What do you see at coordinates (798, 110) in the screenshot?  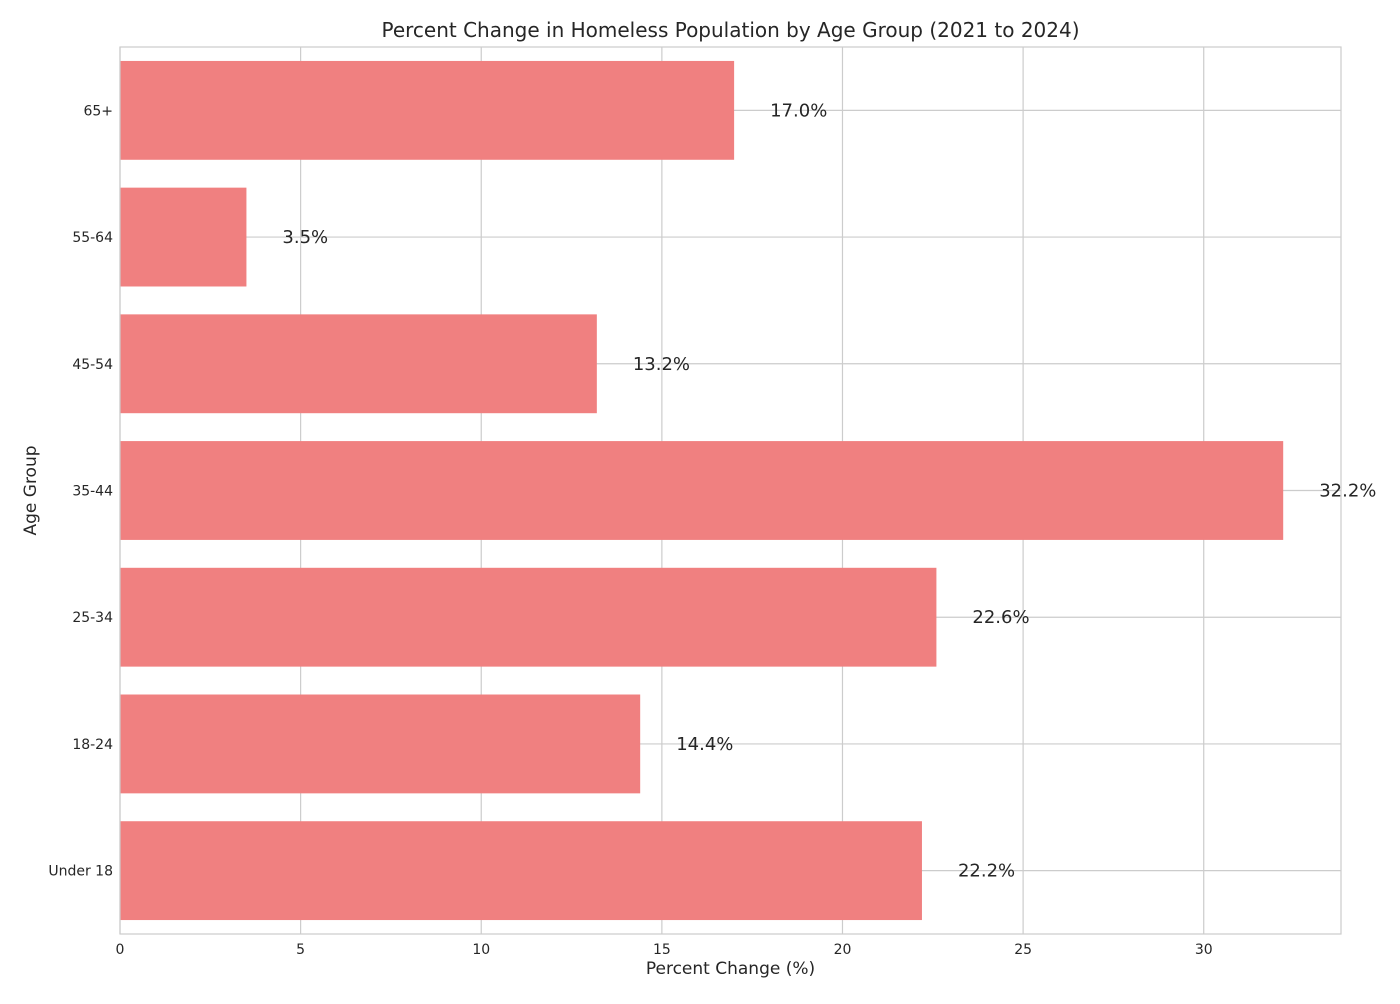 I see `bar-value-label: 17.0%` at bounding box center [798, 110].